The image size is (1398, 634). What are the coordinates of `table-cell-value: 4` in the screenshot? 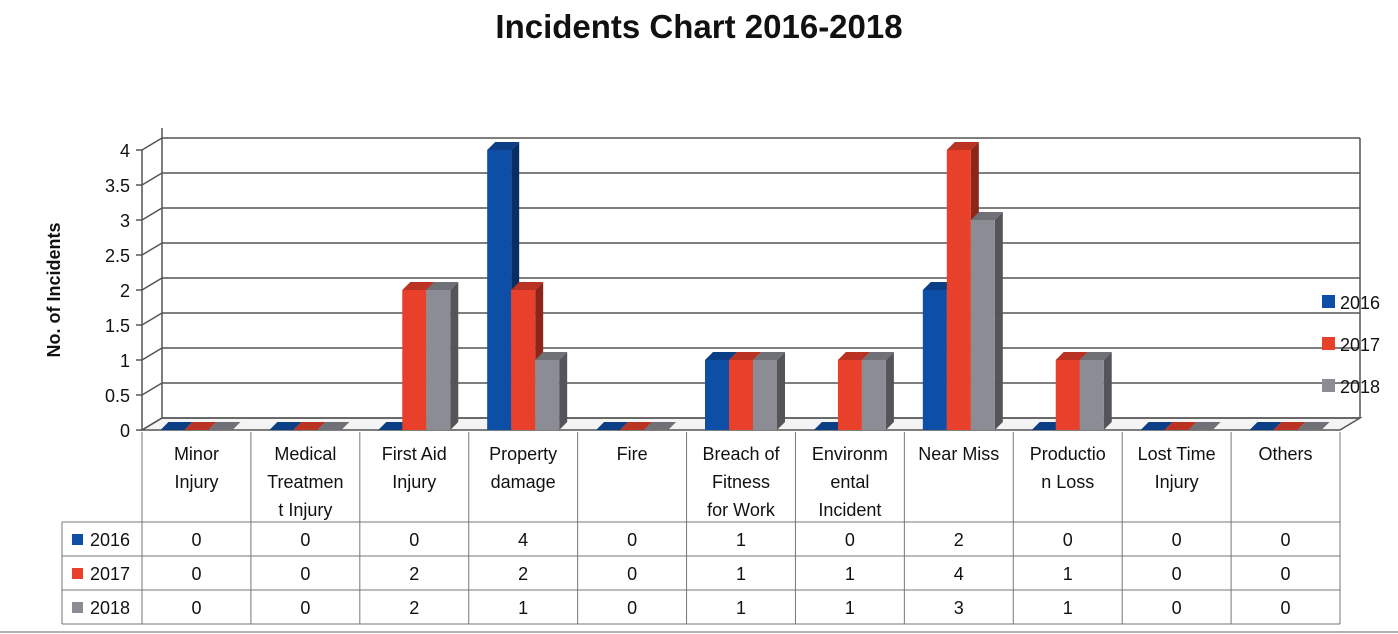 It's located at (959, 574).